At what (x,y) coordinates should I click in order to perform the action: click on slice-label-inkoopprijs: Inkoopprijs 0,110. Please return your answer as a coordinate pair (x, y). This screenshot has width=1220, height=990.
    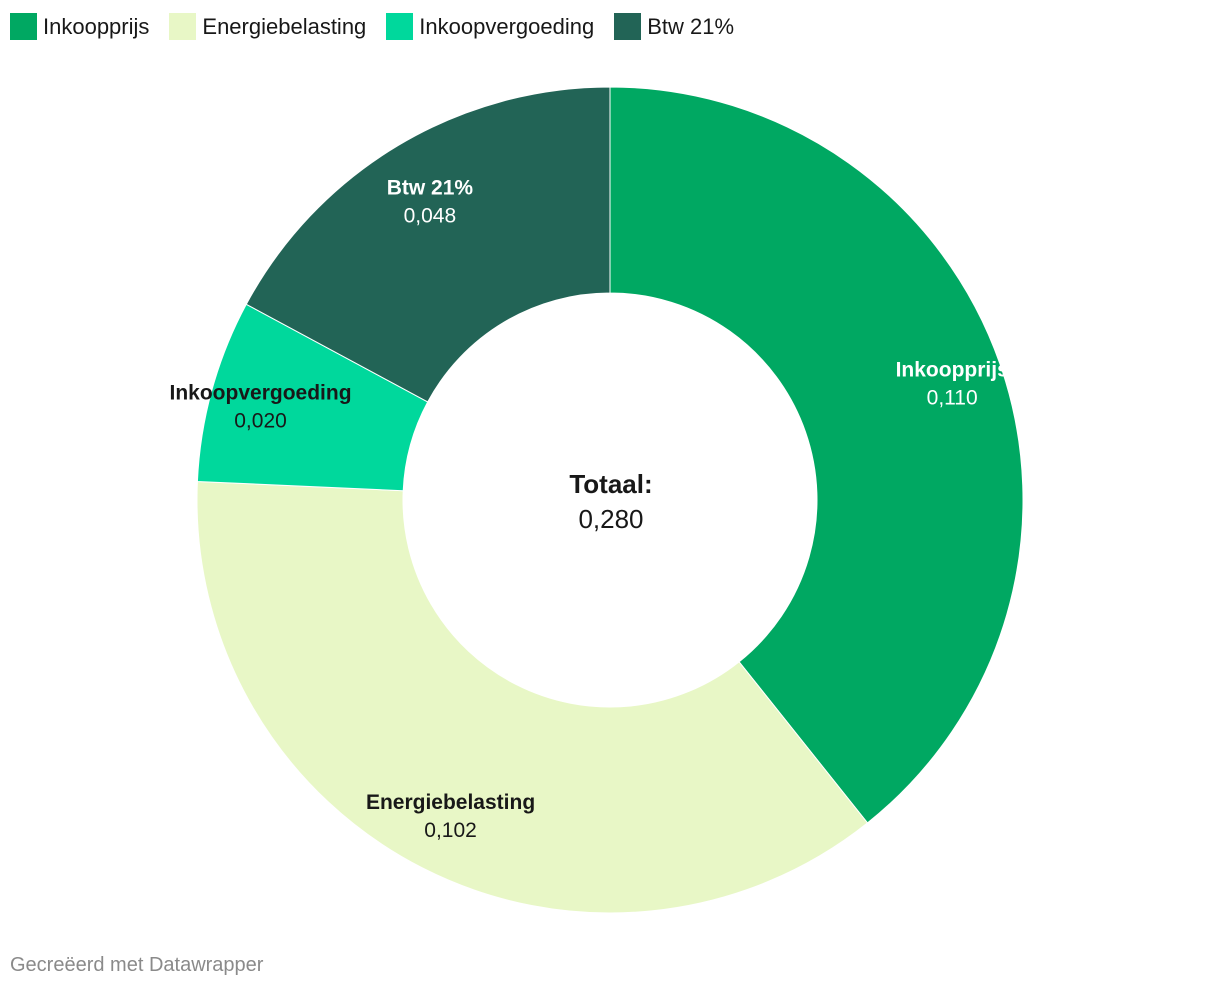
    Looking at the image, I should click on (952, 383).